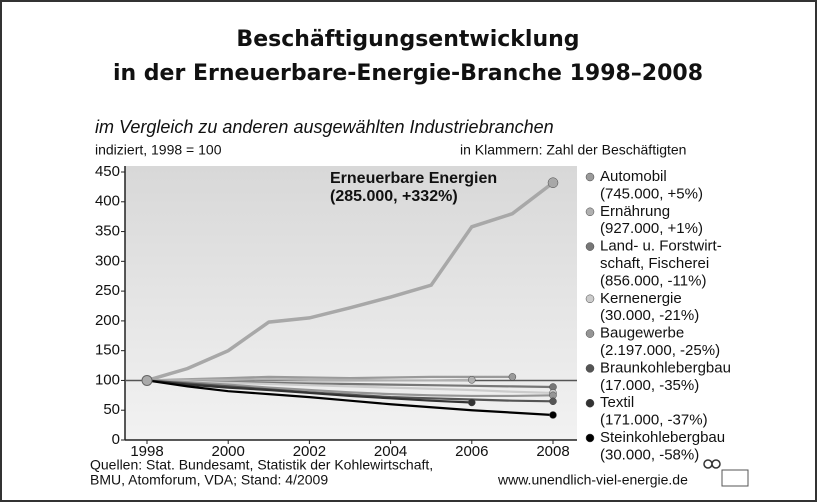 The height and width of the screenshot is (502, 817). Describe the element at coordinates (654, 420) in the screenshot. I see `legend-detail: (171.000, -37%)` at that location.